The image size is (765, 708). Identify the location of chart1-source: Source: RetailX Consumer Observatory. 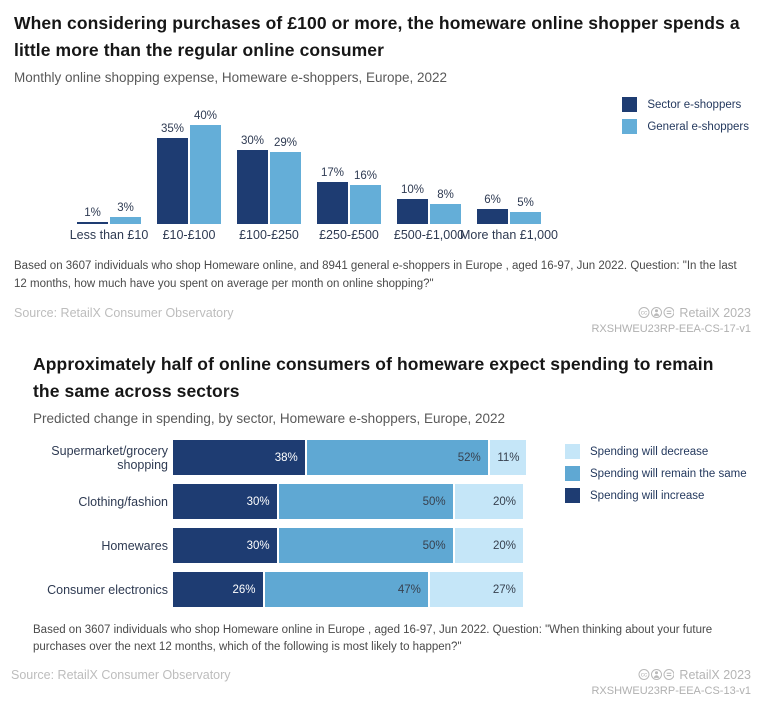
(124, 312).